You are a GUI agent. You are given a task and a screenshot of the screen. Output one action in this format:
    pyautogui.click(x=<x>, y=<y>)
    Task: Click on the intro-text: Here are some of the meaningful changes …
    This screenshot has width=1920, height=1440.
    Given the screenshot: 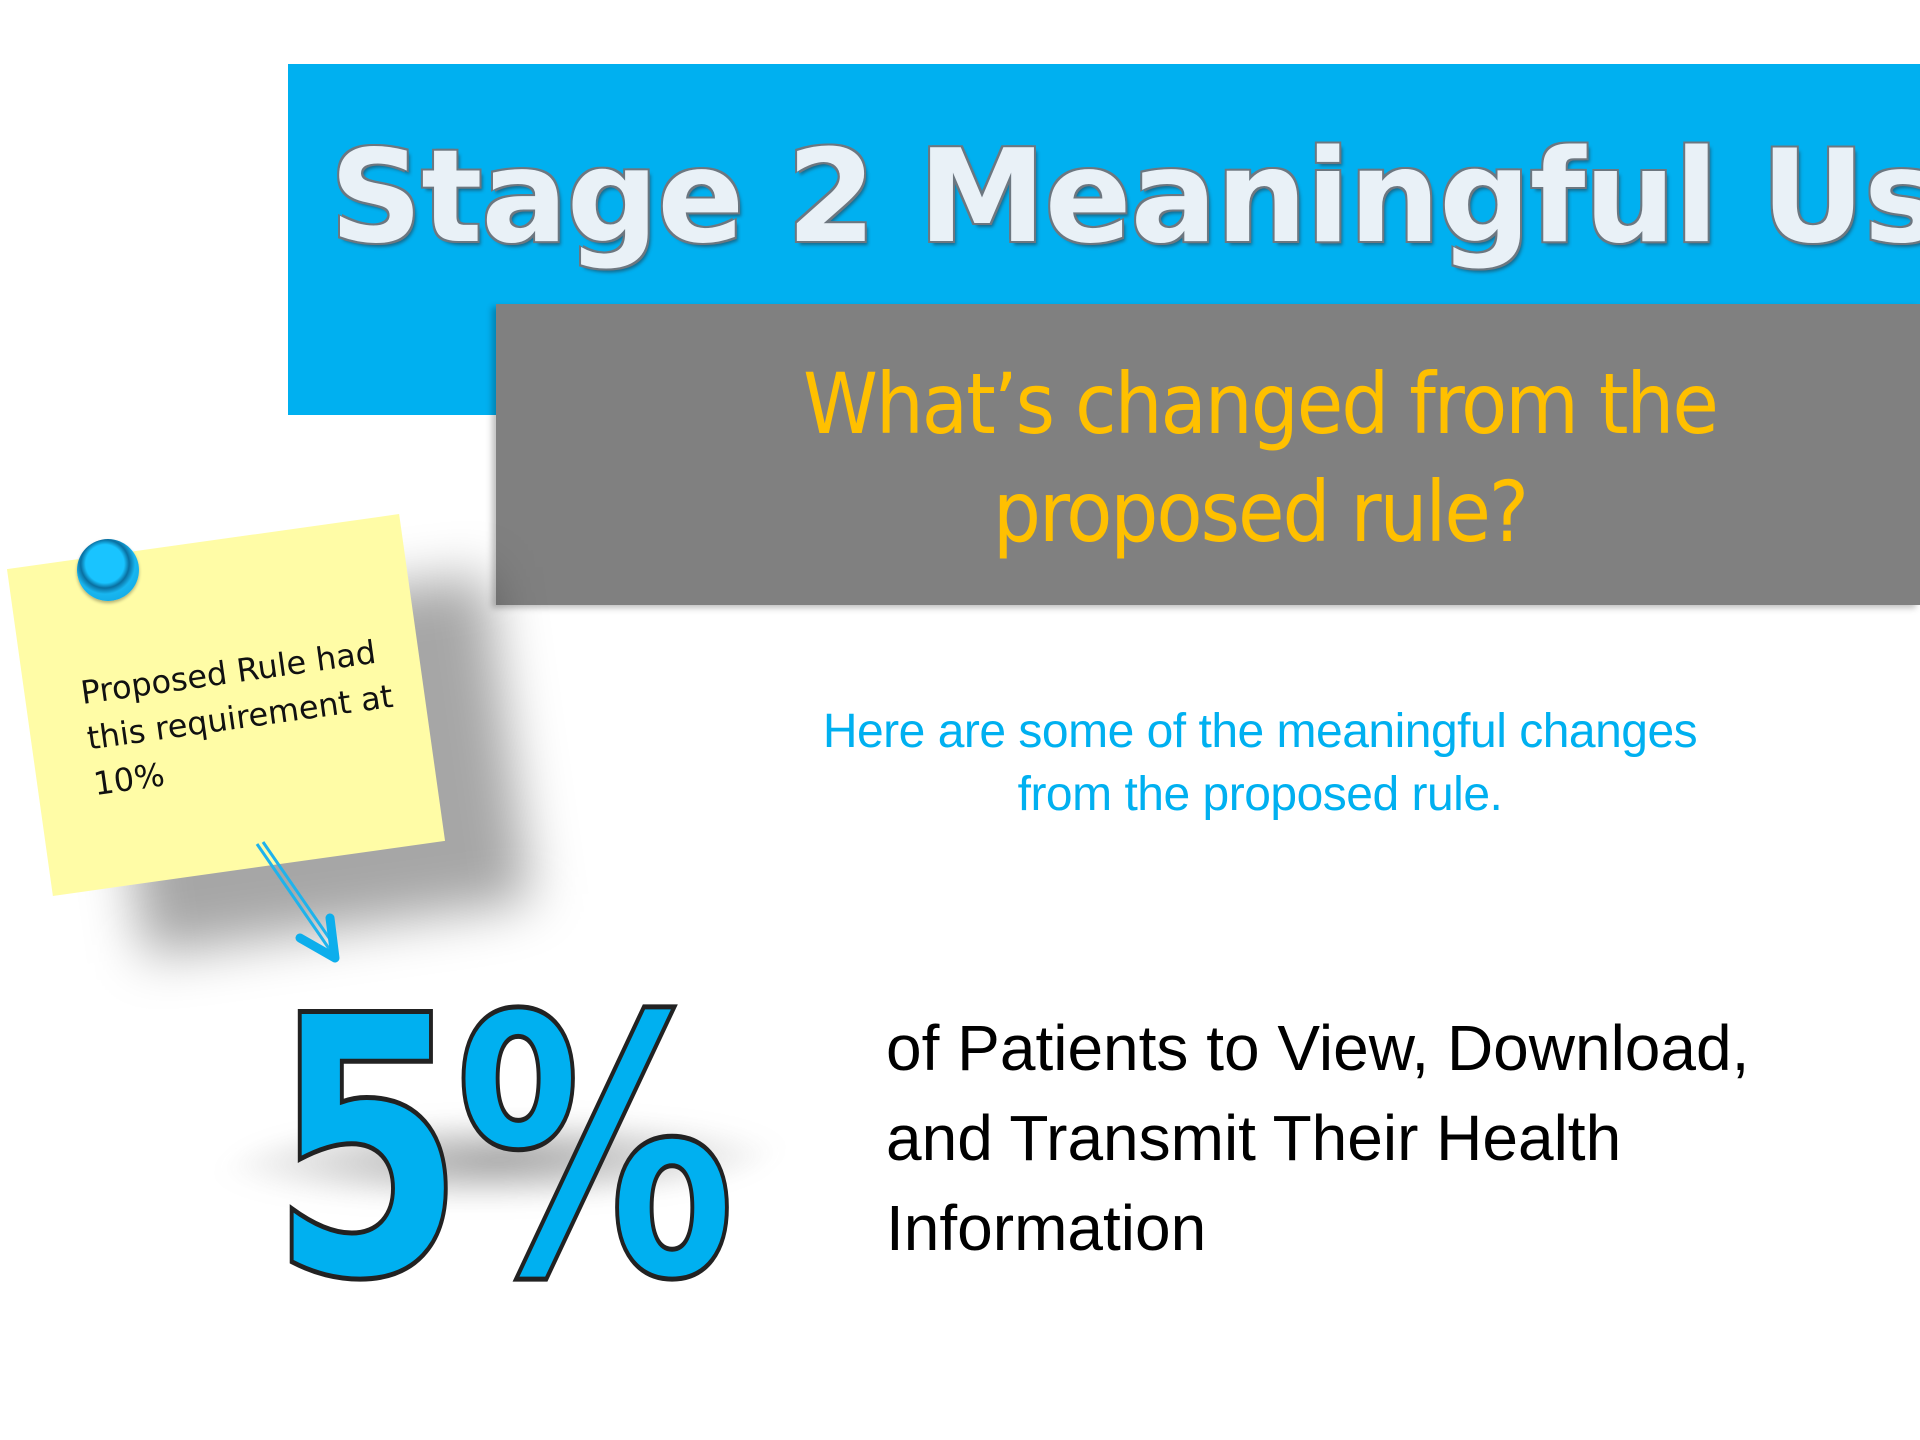 What is the action you would take?
    pyautogui.click(x=1260, y=763)
    